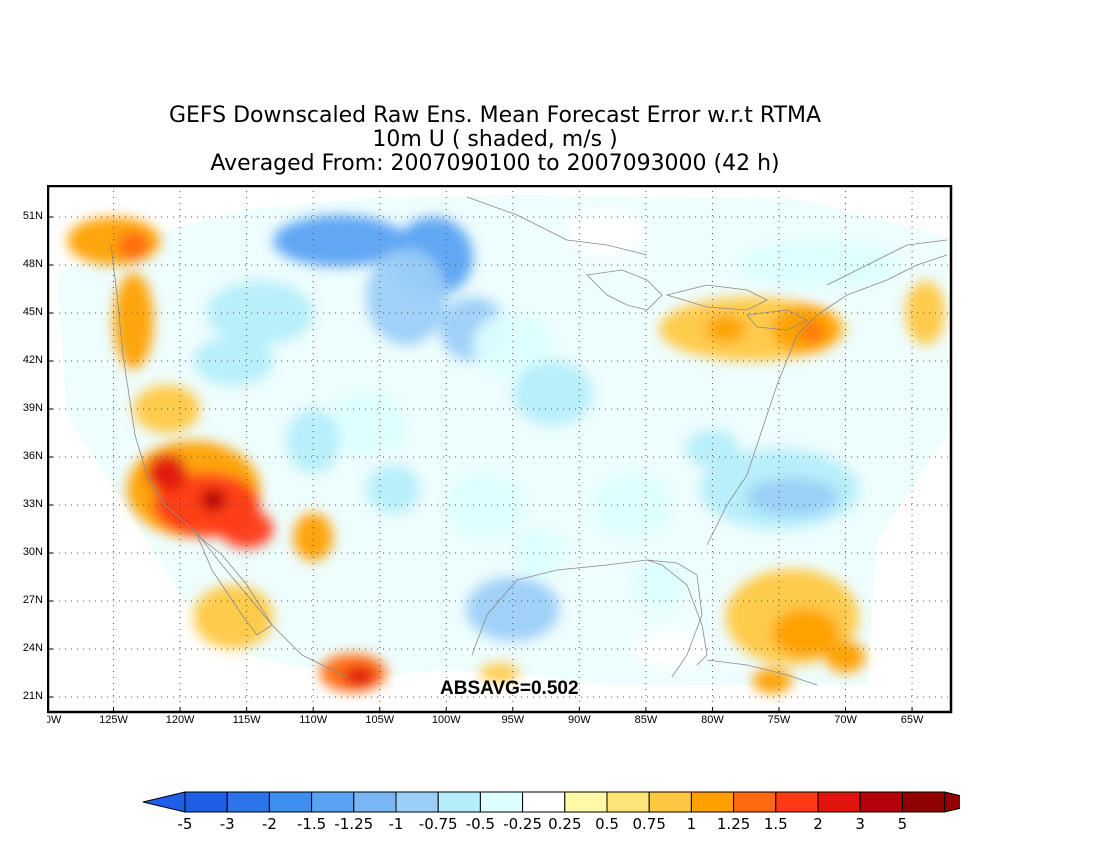 This screenshot has width=1100, height=850. Describe the element at coordinates (32, 312) in the screenshot. I see `lat-label-45N: 45N` at that location.